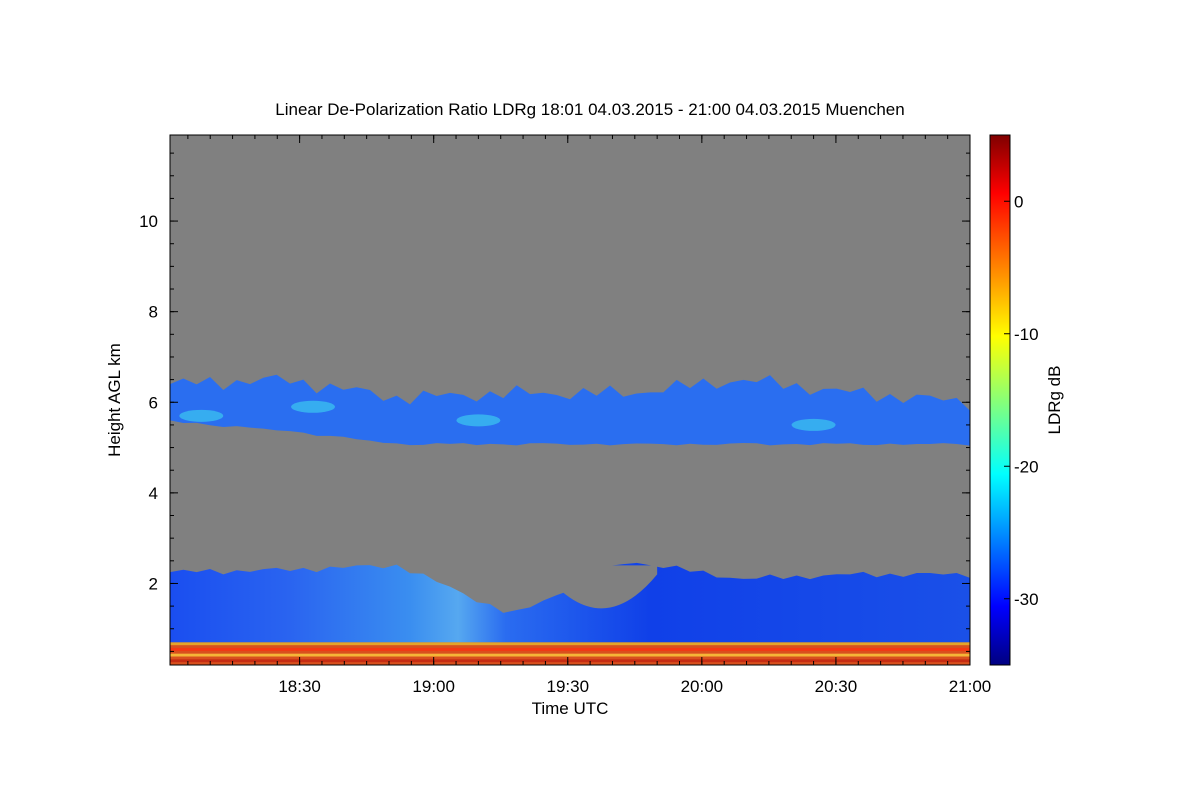  Describe the element at coordinates (1054, 400) in the screenshot. I see `colorbar-label: LDRg dB` at that location.